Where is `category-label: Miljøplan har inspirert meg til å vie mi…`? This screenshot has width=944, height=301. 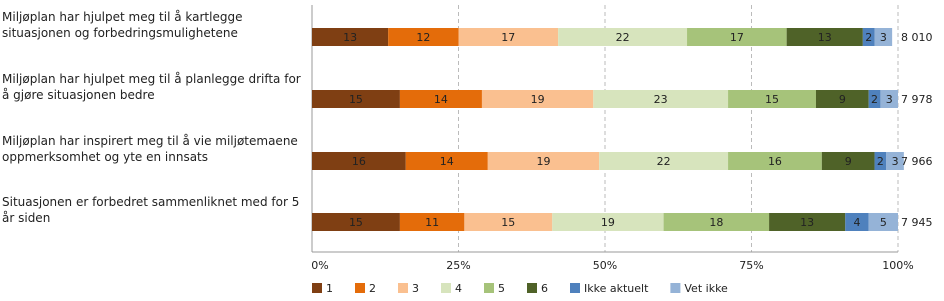 category-label: Miljøplan har inspirert meg til å vie mi… is located at coordinates (150, 149).